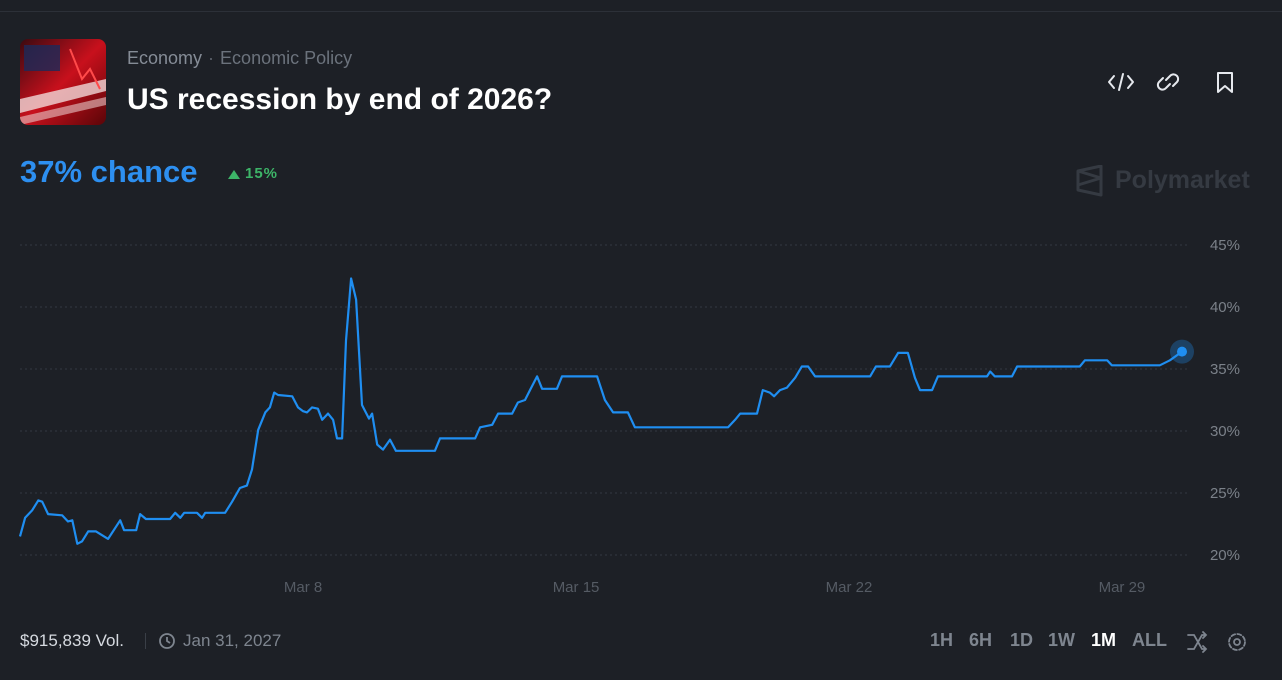 This screenshot has width=1282, height=680. I want to click on x-tick-label: Mar 29, so click(1122, 587).